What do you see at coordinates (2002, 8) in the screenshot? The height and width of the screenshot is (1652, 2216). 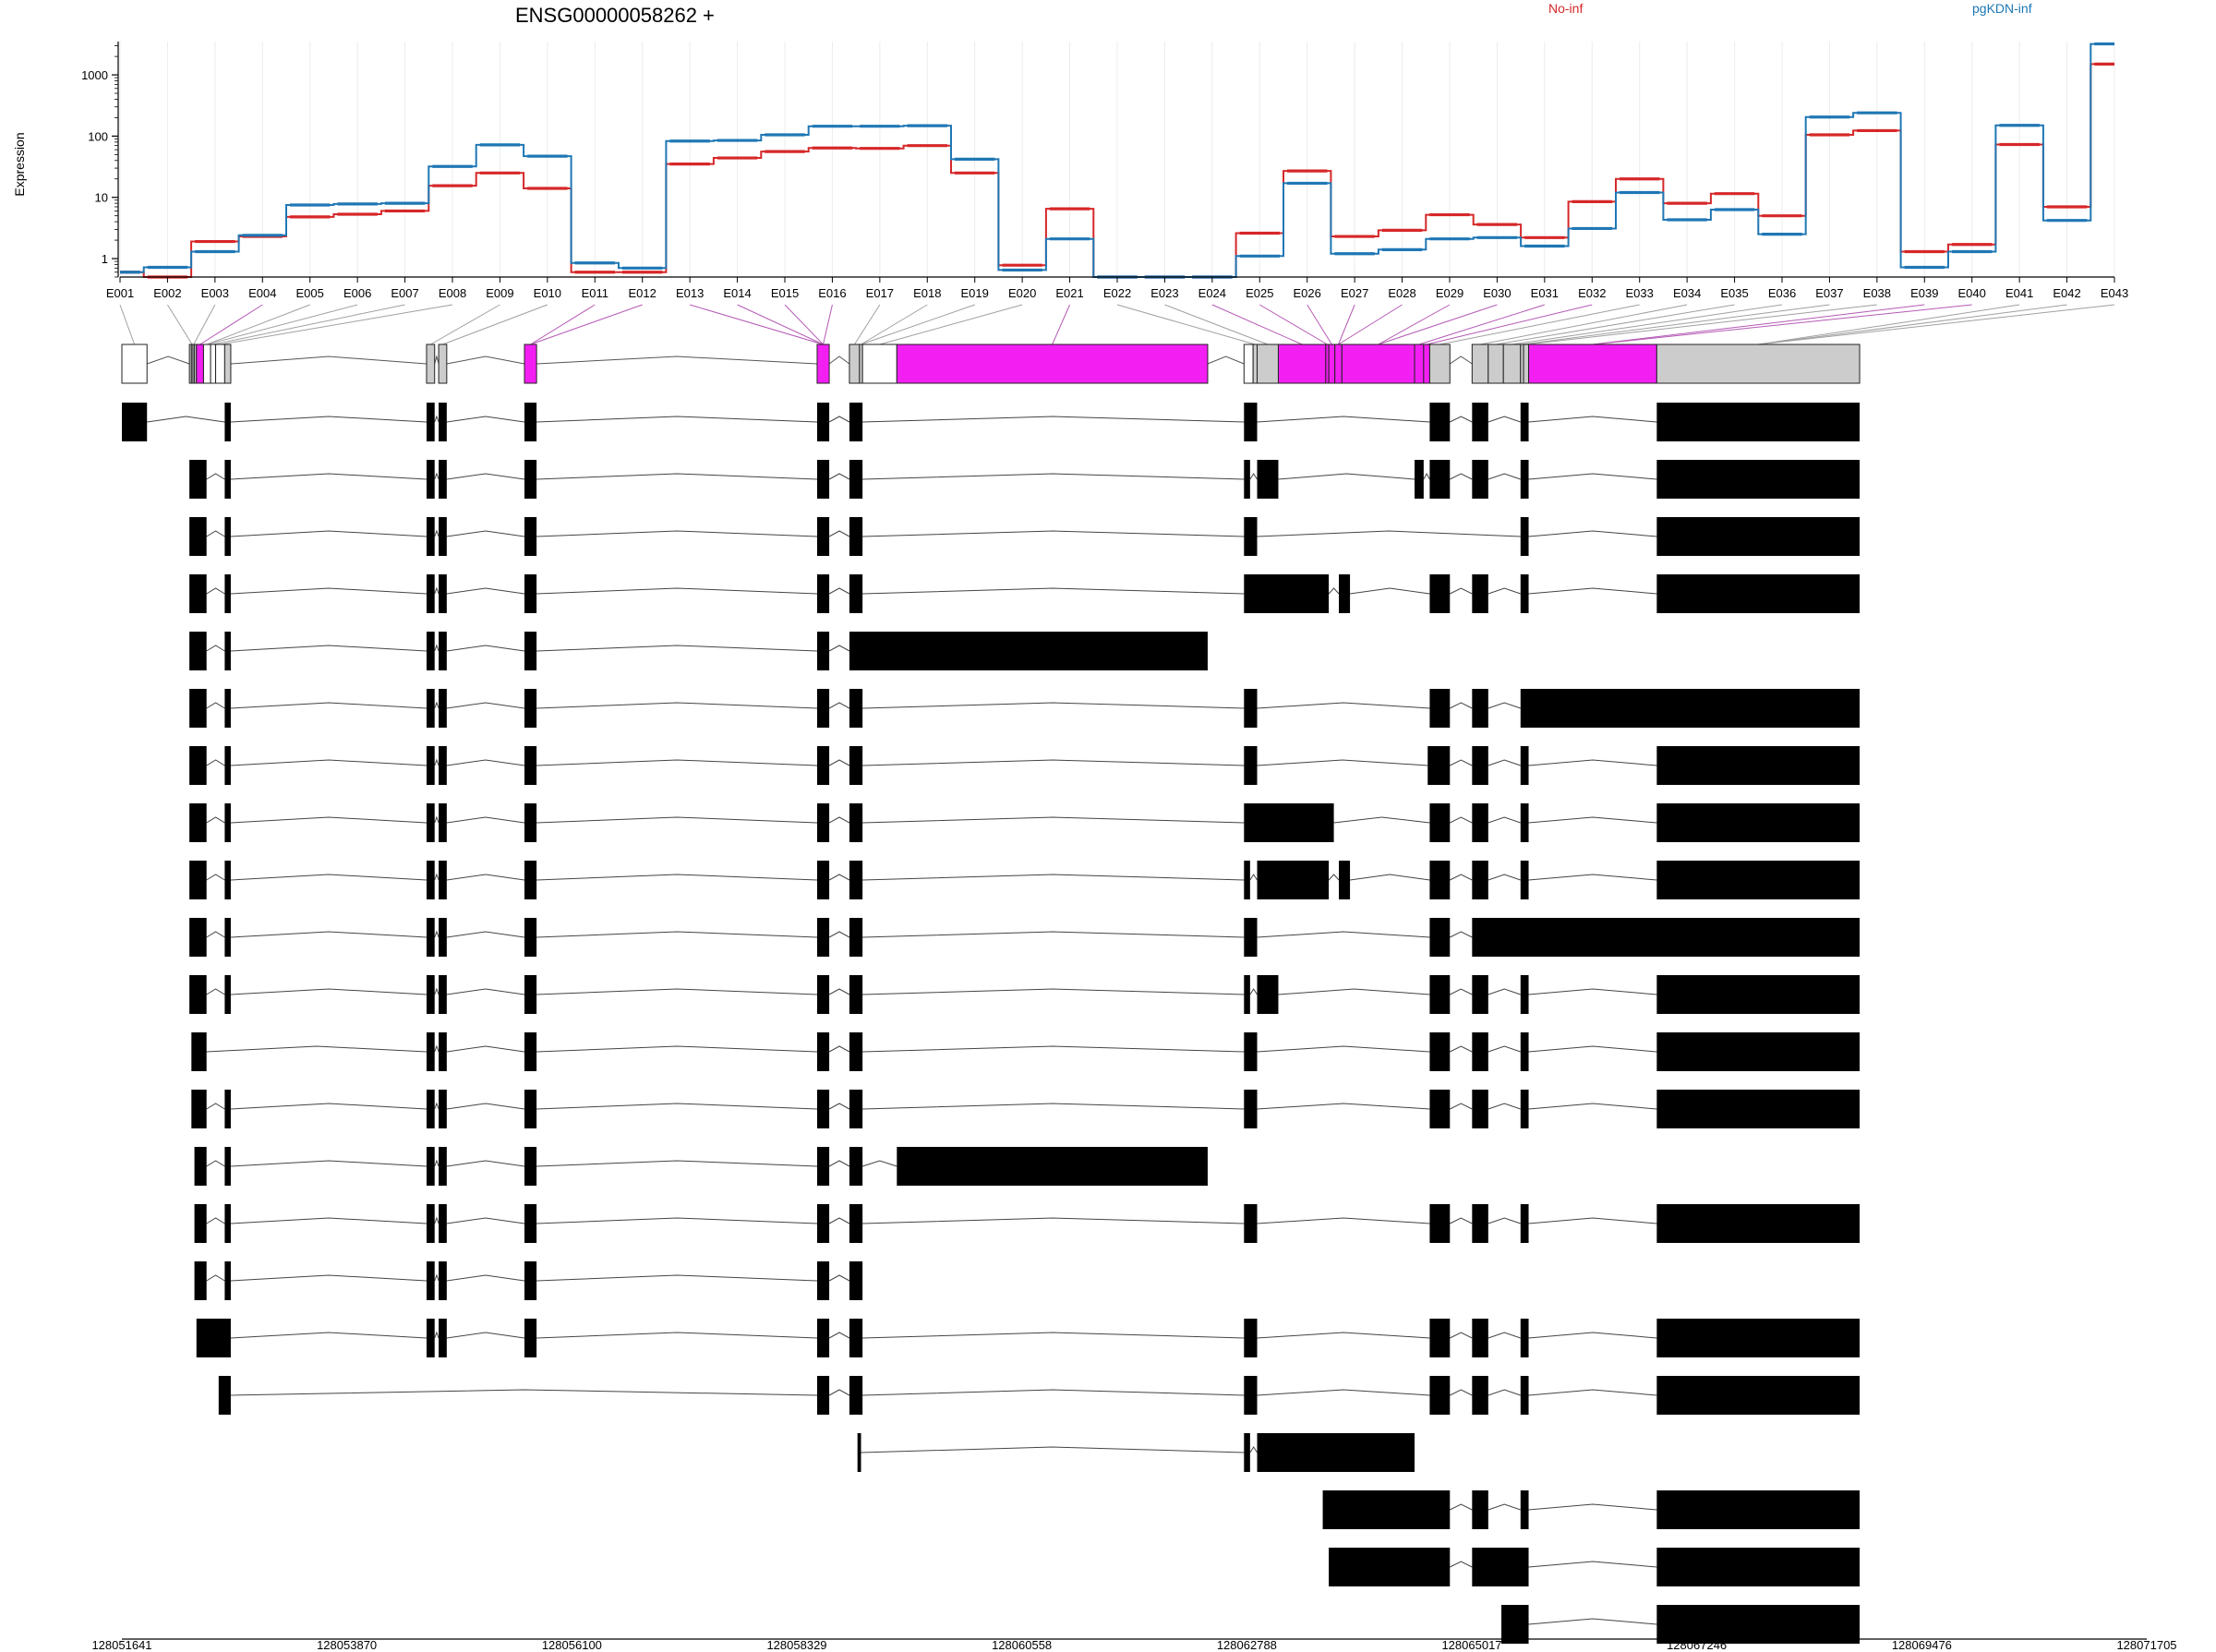 I see `legend-entry-pgkdn-inf: pgKDN-inf` at bounding box center [2002, 8].